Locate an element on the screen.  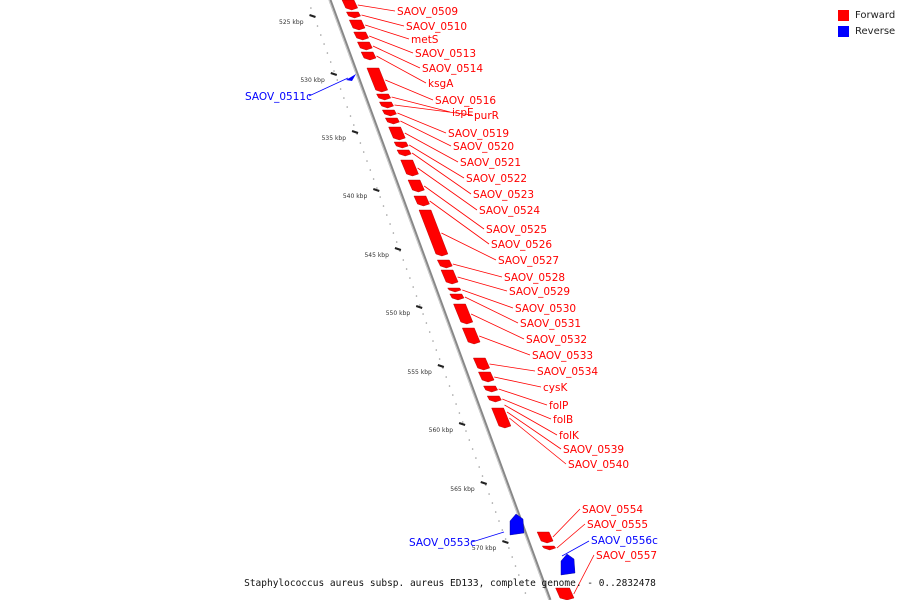
legend-item-reverse: Reverse is located at coordinates (866, 31).